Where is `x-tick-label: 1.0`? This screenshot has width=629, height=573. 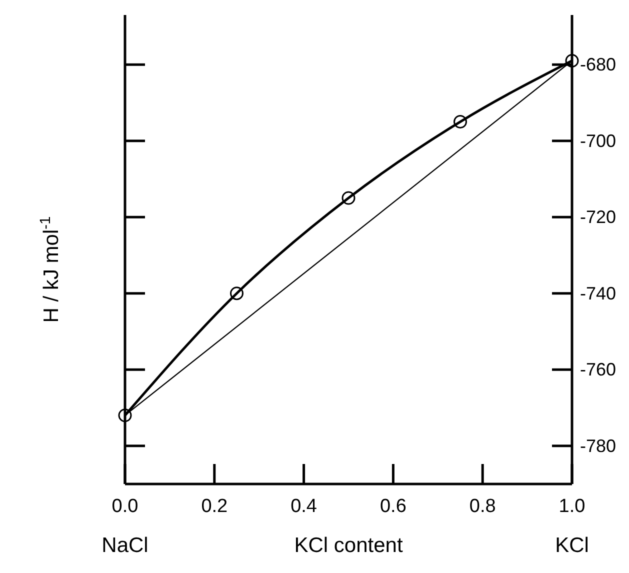
x-tick-label: 1.0 is located at coordinates (572, 506).